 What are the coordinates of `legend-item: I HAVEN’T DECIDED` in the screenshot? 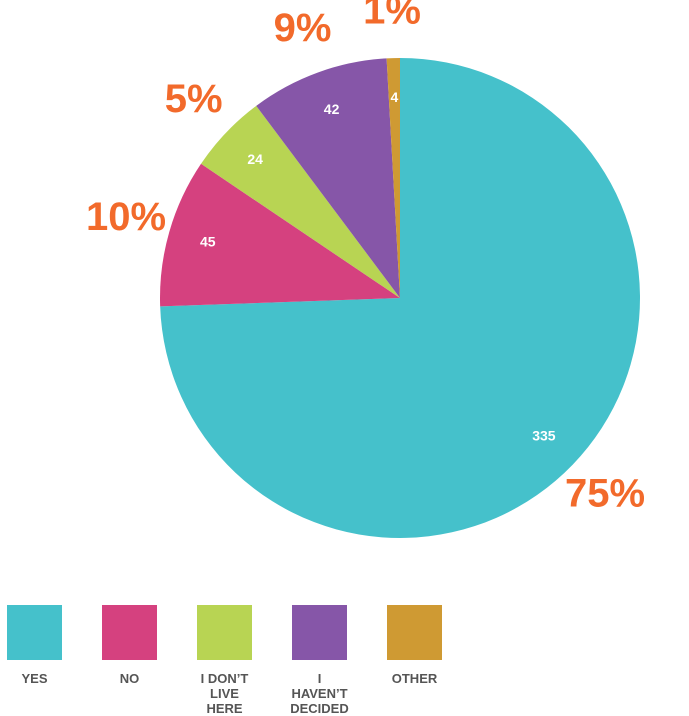 It's located at (320, 660).